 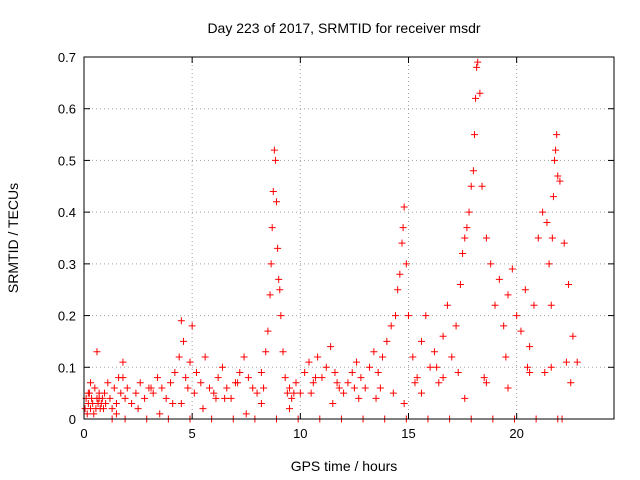 What do you see at coordinates (192, 433) in the screenshot?
I see `x-tick-label: 5` at bounding box center [192, 433].